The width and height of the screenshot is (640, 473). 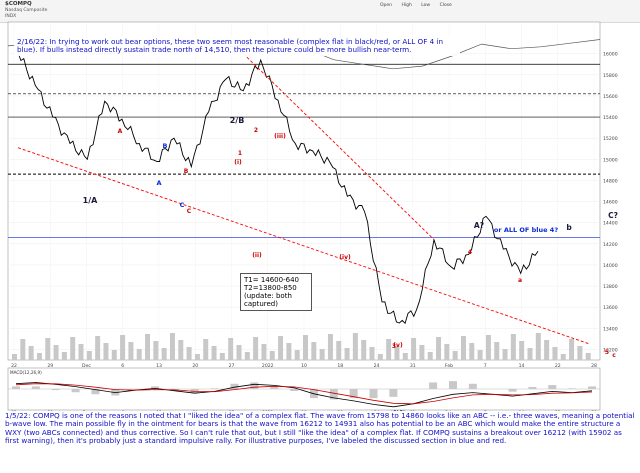 What do you see at coordinates (614, 355) in the screenshot?
I see `wave-label-red: c` at bounding box center [614, 355].